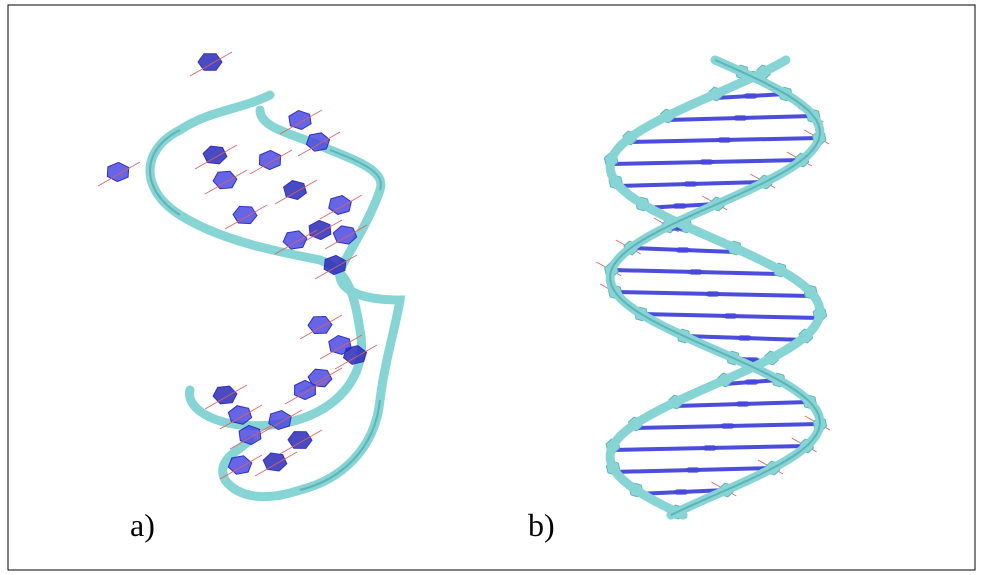 This screenshot has width=984, height=575. What do you see at coordinates (142, 525) in the screenshot?
I see `panel-label: a)` at bounding box center [142, 525].